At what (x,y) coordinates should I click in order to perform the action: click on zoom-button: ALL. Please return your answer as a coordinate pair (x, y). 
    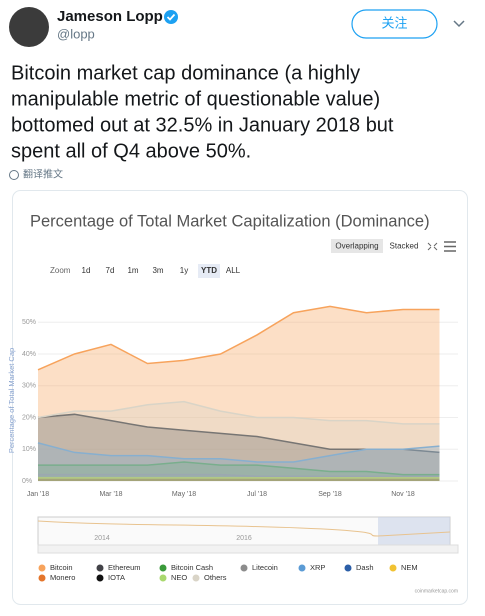
    Looking at the image, I should click on (233, 270).